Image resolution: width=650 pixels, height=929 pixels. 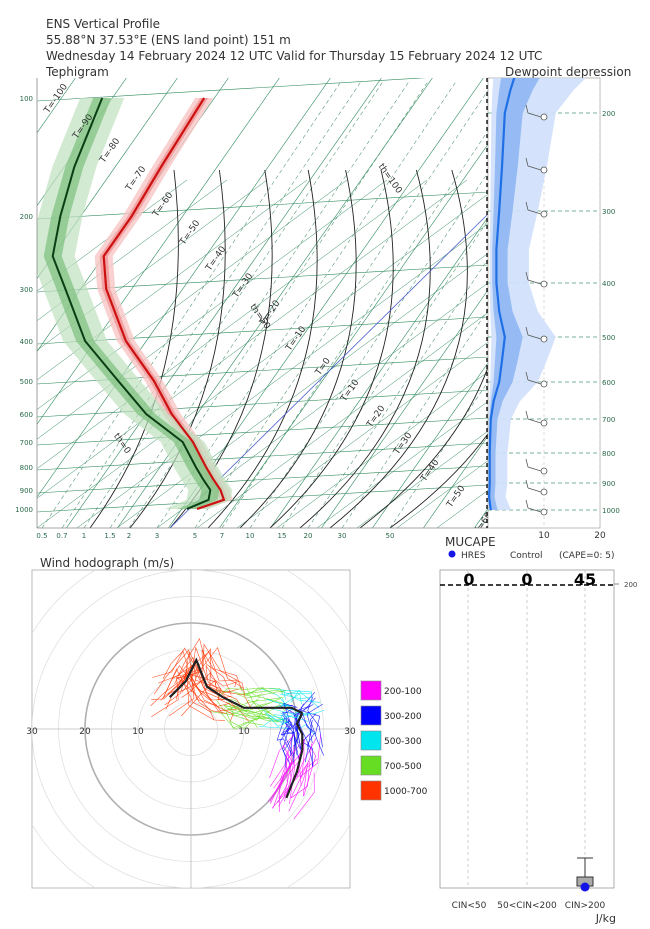 I want to click on mucape-title: MUCAPE, so click(x=470, y=542).